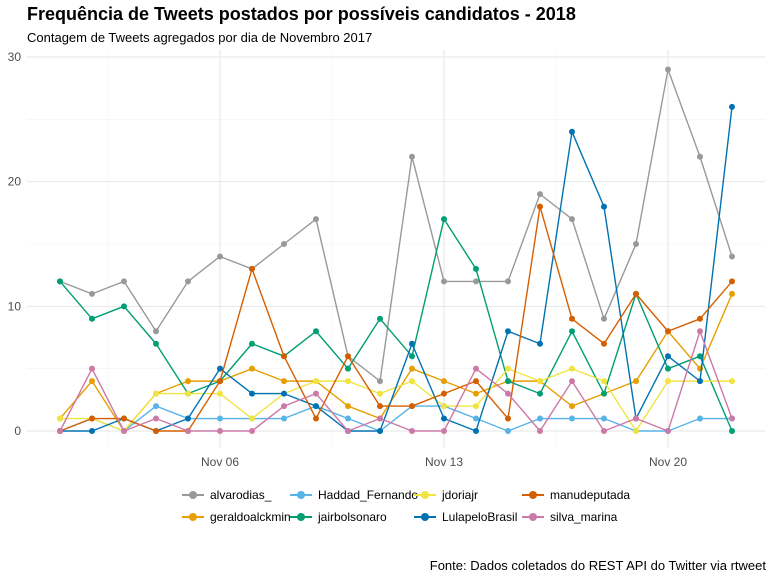 The width and height of the screenshot is (774, 578). What do you see at coordinates (220, 462) in the screenshot?
I see `x-tick-label: Nov 06` at bounding box center [220, 462].